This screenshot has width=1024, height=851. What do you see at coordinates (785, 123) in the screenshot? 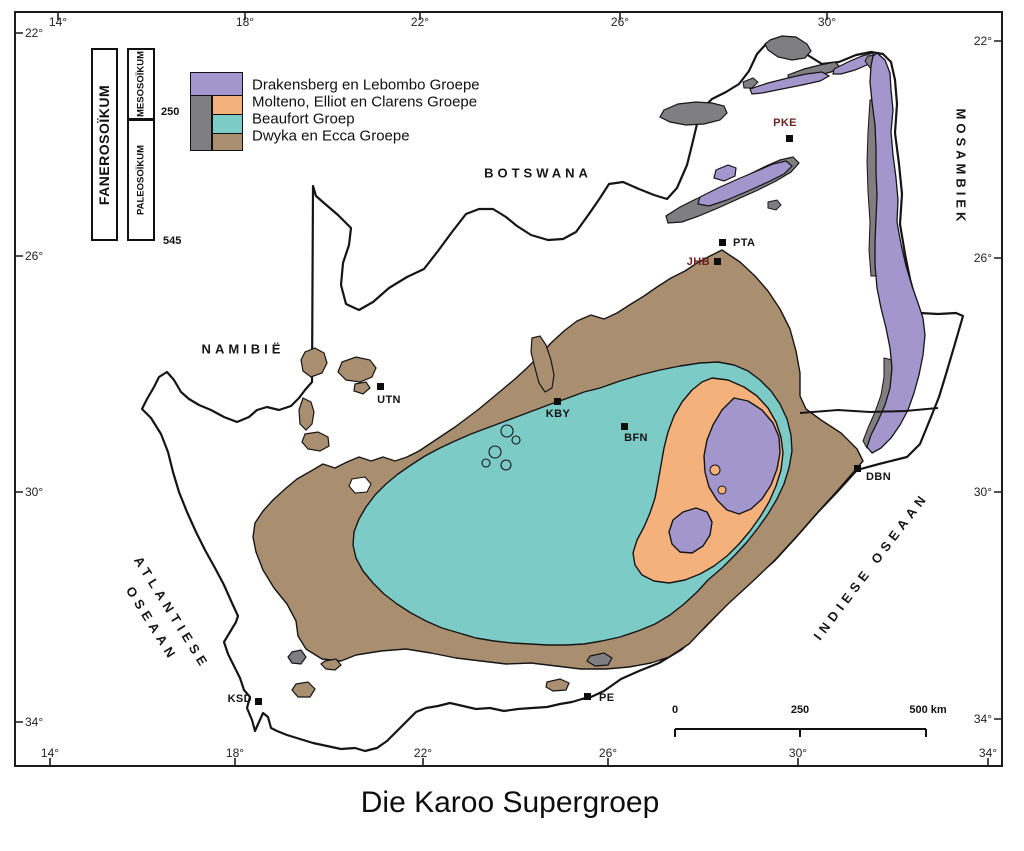
I see `city-label-pke: PKE` at bounding box center [785, 123].